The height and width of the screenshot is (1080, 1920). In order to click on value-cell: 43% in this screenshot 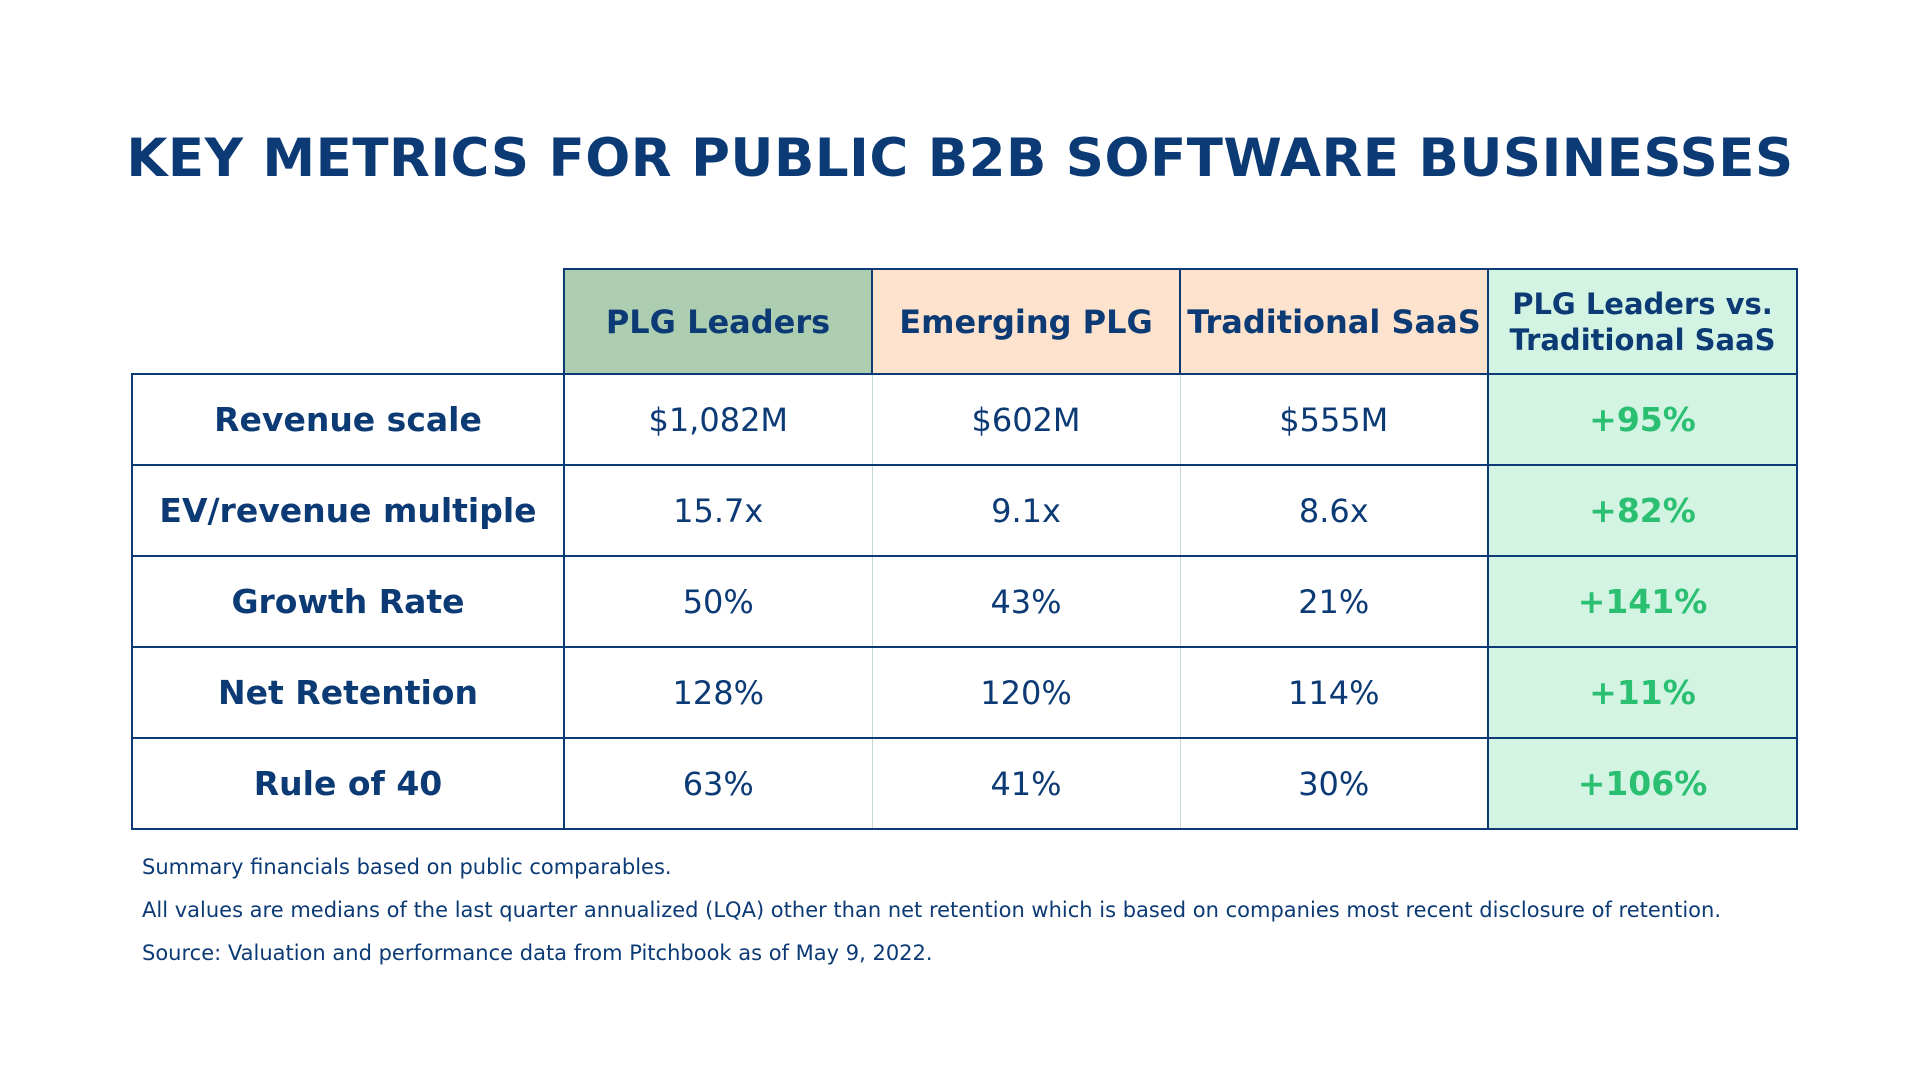, I will do `click(1026, 601)`.